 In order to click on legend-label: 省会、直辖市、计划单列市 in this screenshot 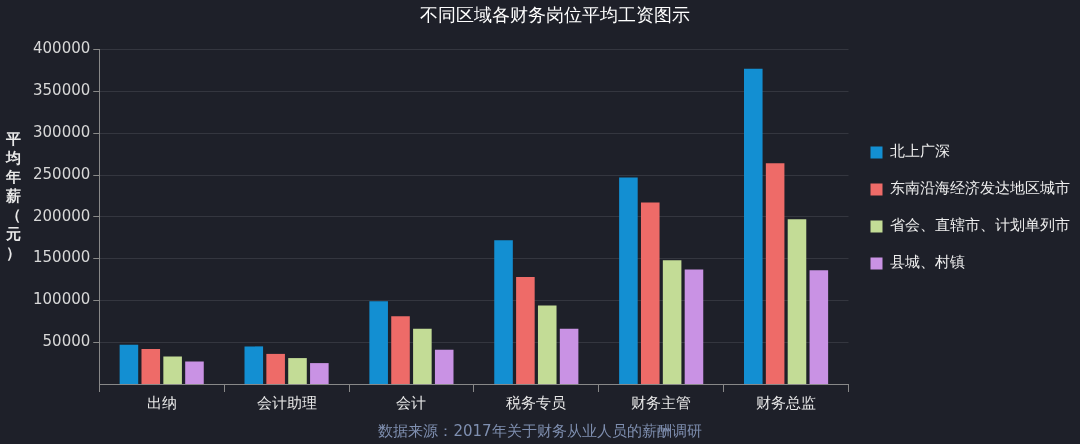, I will do `click(980, 225)`.